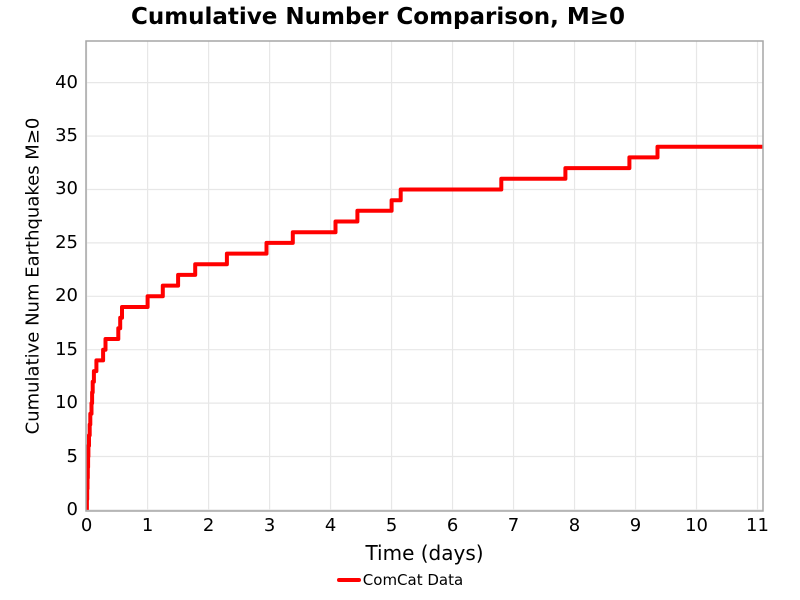 The image size is (800, 600). I want to click on legend: ComCat Data, so click(400, 580).